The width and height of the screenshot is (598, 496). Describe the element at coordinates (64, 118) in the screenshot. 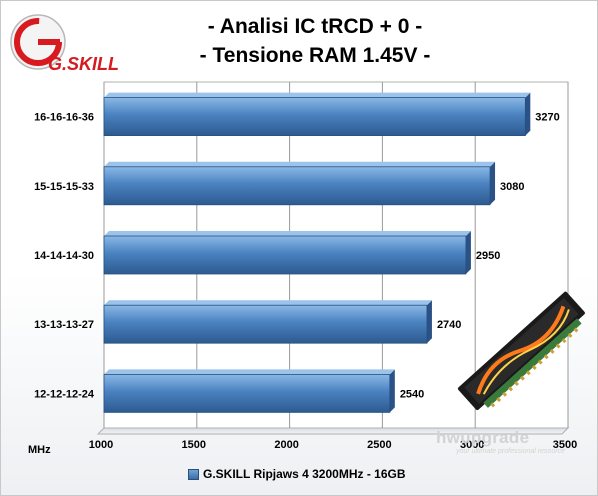

I see `category-label: 16-16-16-36` at that location.